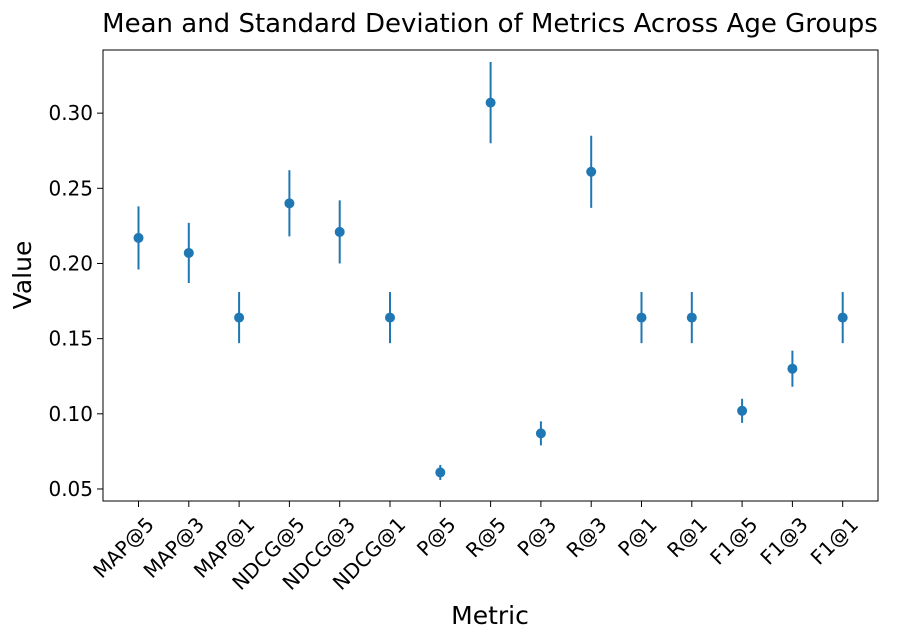 The width and height of the screenshot is (914, 642). Describe the element at coordinates (75, 301) in the screenshot. I see `y-axis: 0.05 0.10 0.15 0.20 0.25 0.30` at that location.